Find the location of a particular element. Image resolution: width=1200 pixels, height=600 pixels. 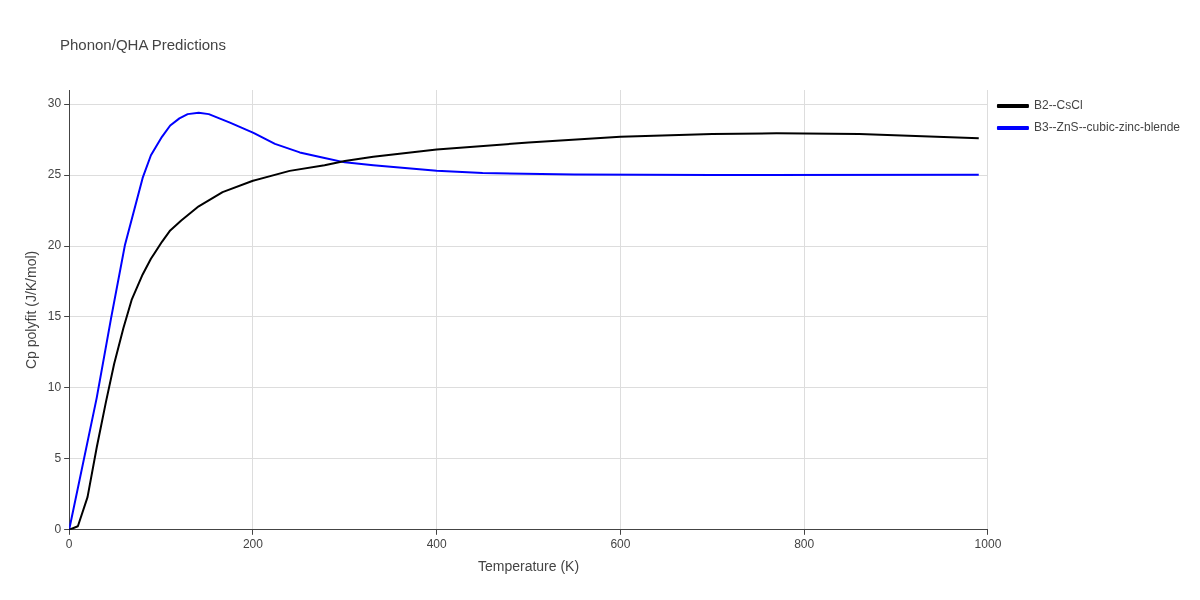

legend-label: B2--CsCl is located at coordinates (1058, 105).